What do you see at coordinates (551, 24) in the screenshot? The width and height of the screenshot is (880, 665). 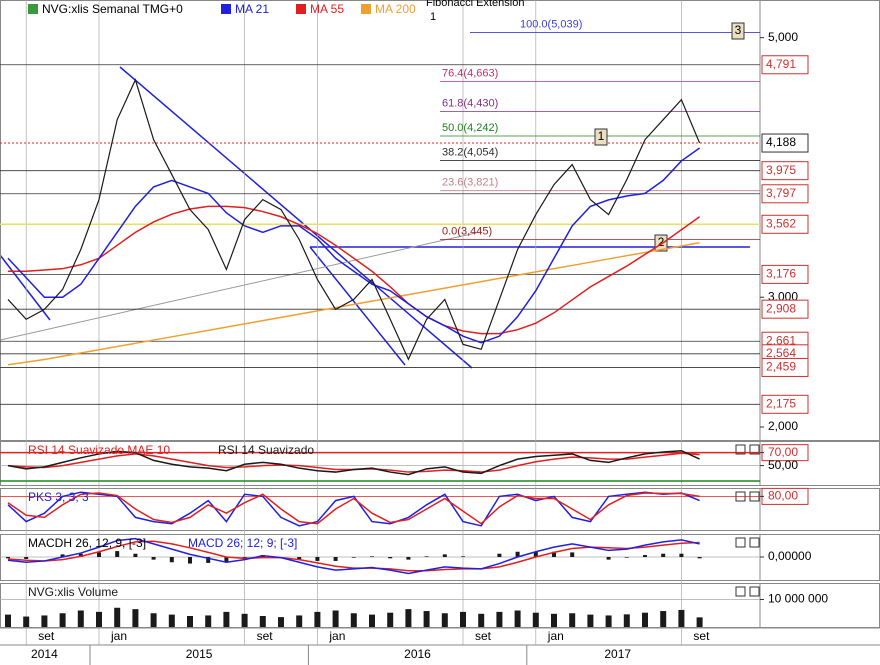 I see `fibonacci-label: 100.0(5,039)` at bounding box center [551, 24].